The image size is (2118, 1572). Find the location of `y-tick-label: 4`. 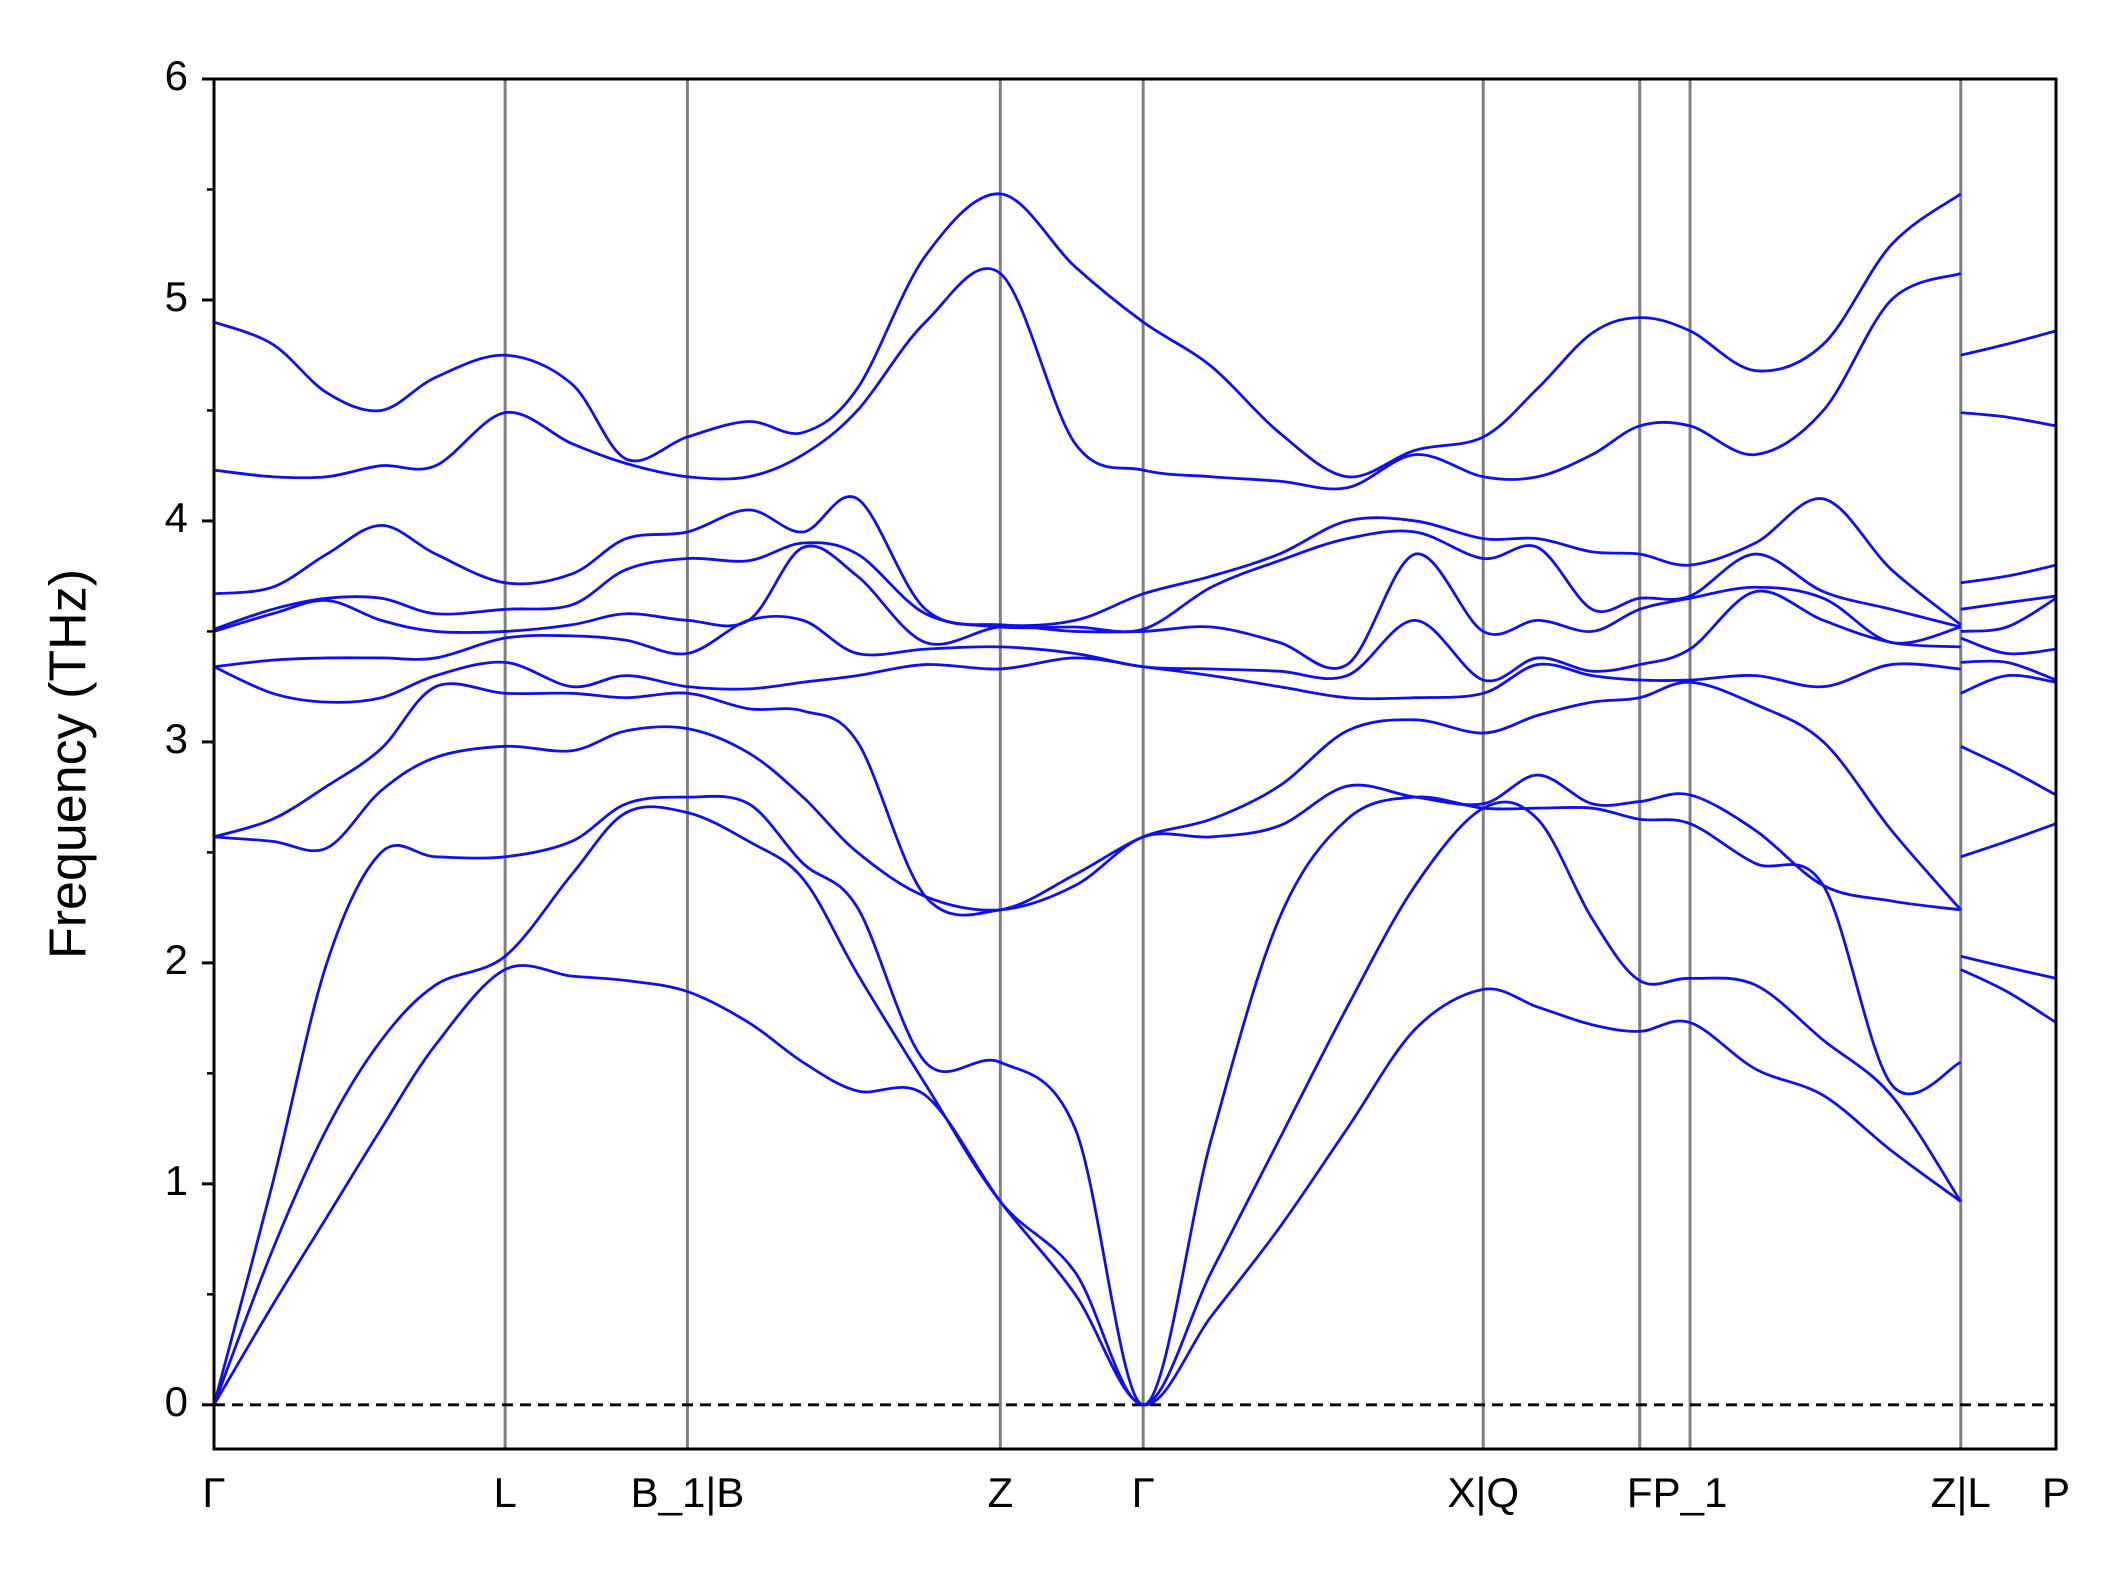

y-tick-label: 4 is located at coordinates (176, 517).